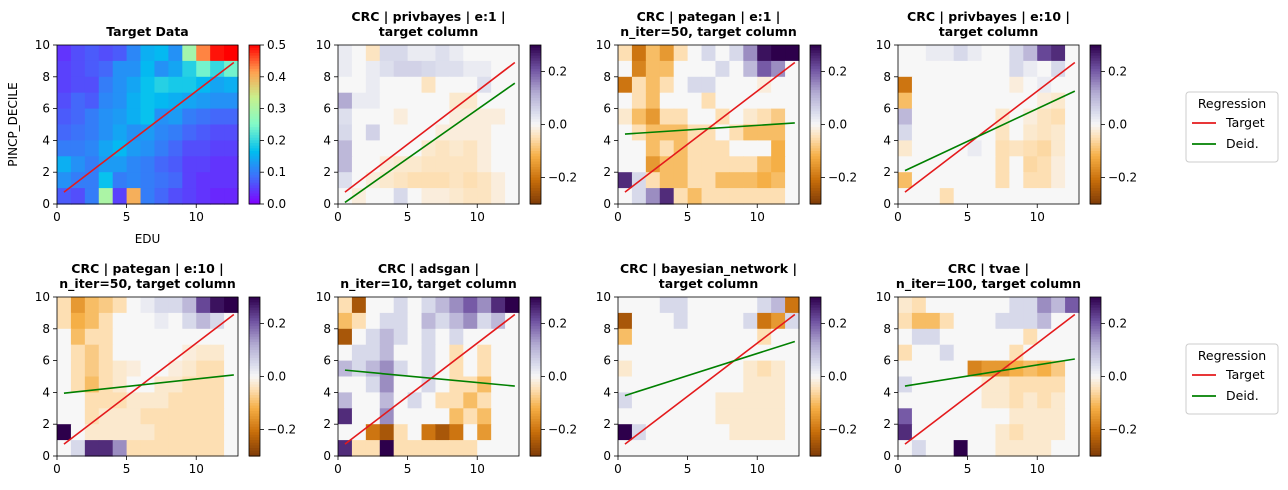 The image size is (1288, 490). What do you see at coordinates (276, 204) in the screenshot?
I see `colorbar-tick-label: 0.0` at bounding box center [276, 204].